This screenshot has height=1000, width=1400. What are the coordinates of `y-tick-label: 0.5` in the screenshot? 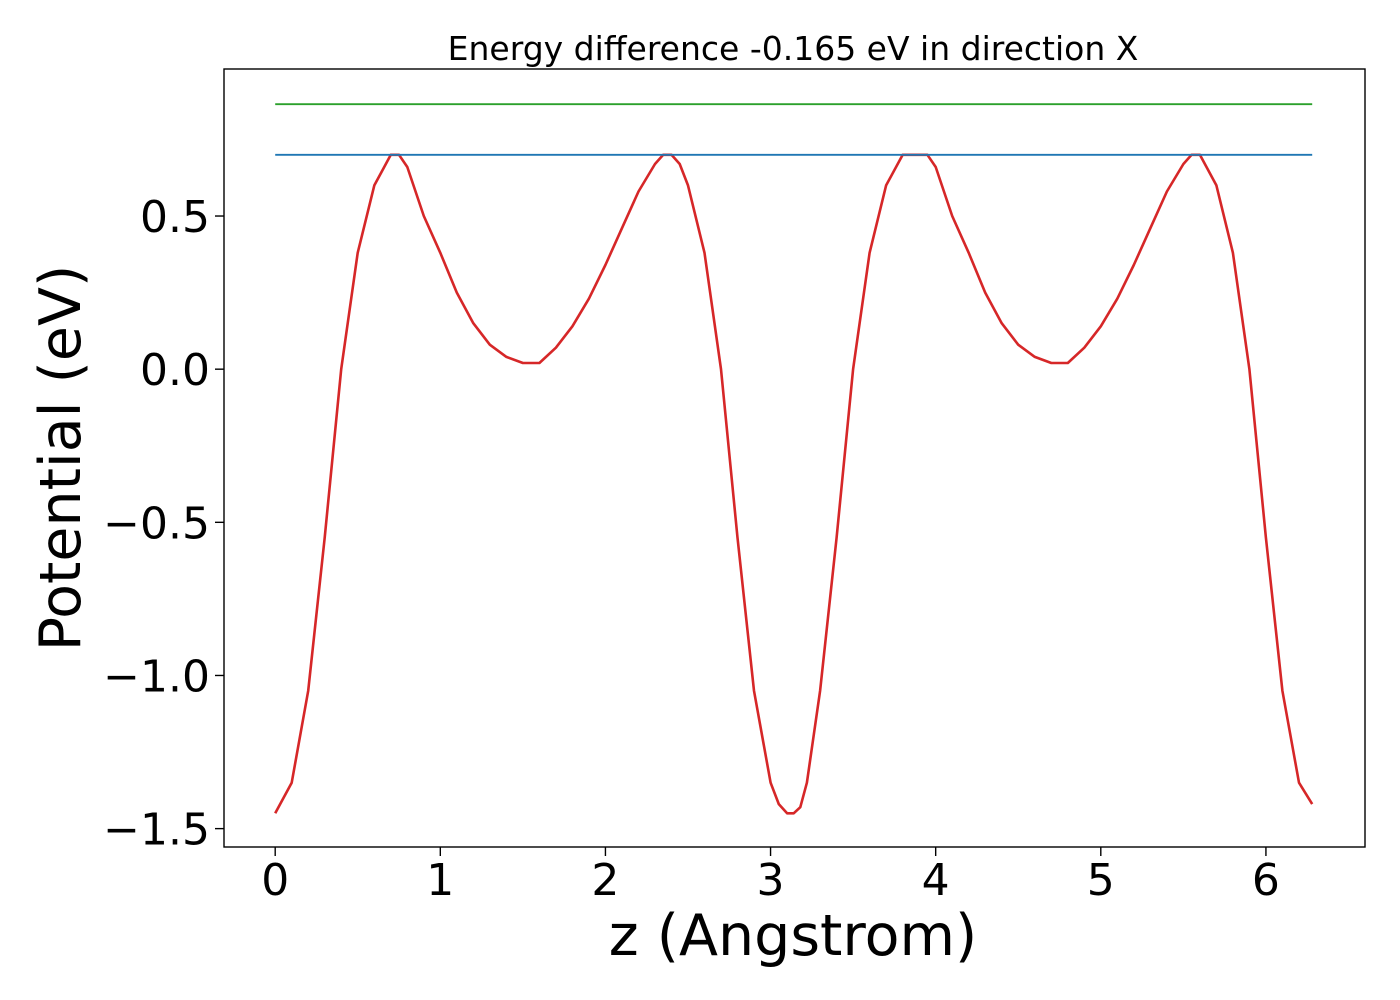 It's located at (175, 217).